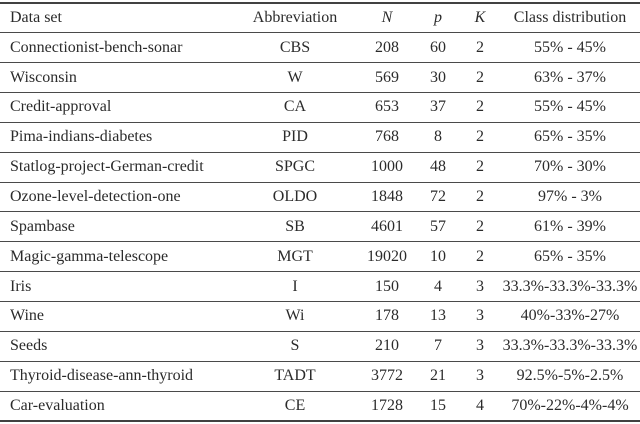 The width and height of the screenshot is (640, 424). I want to click on p-cell: 30, so click(438, 77).